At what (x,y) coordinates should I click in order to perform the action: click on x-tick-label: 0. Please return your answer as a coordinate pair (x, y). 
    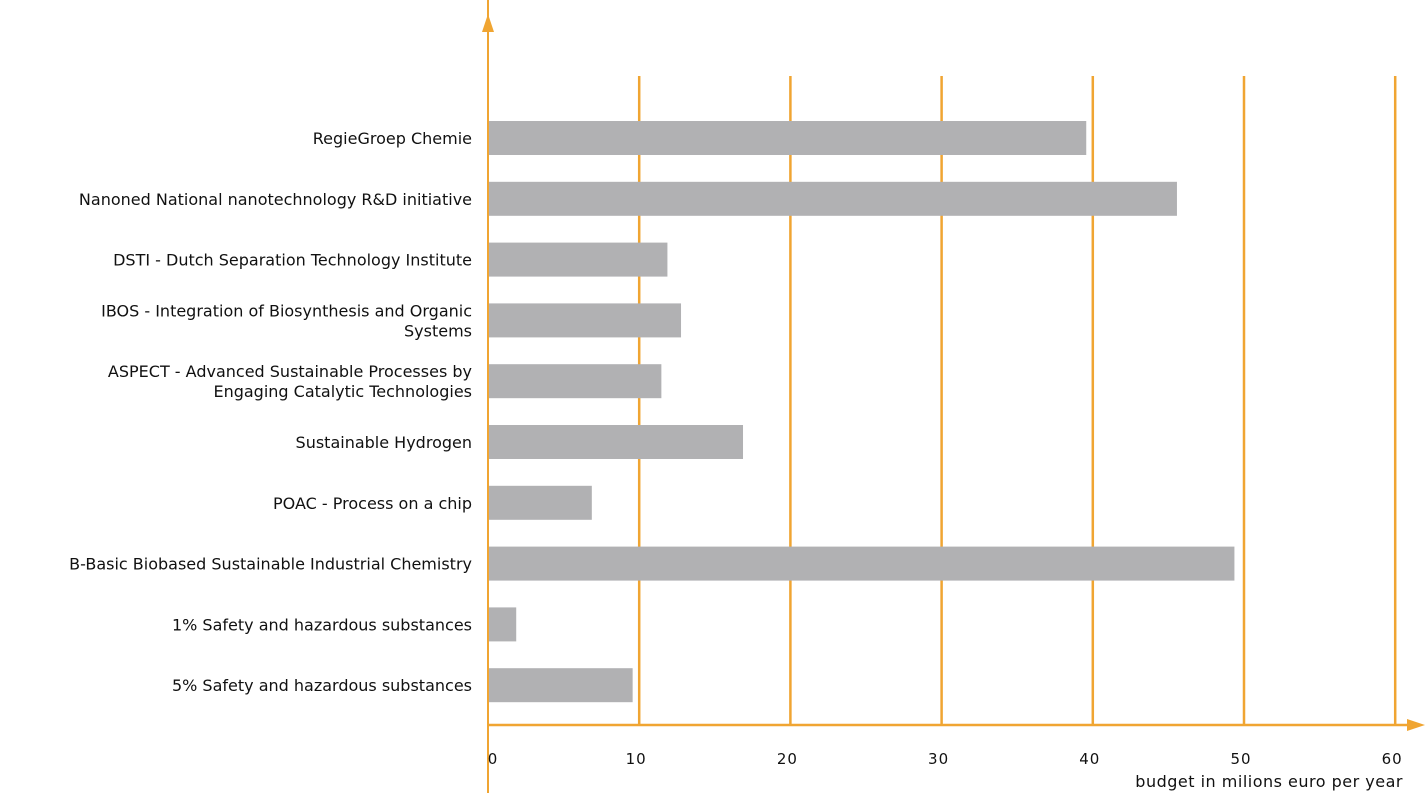
    Looking at the image, I should click on (493, 759).